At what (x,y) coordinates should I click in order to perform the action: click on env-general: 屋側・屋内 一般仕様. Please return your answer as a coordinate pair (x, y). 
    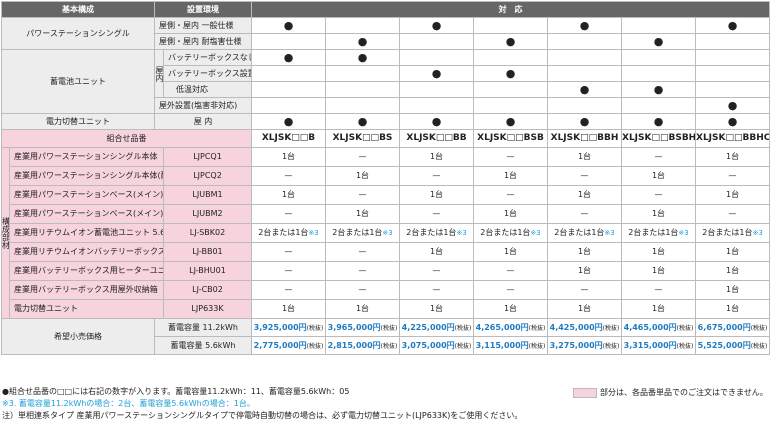
    Looking at the image, I should click on (203, 25).